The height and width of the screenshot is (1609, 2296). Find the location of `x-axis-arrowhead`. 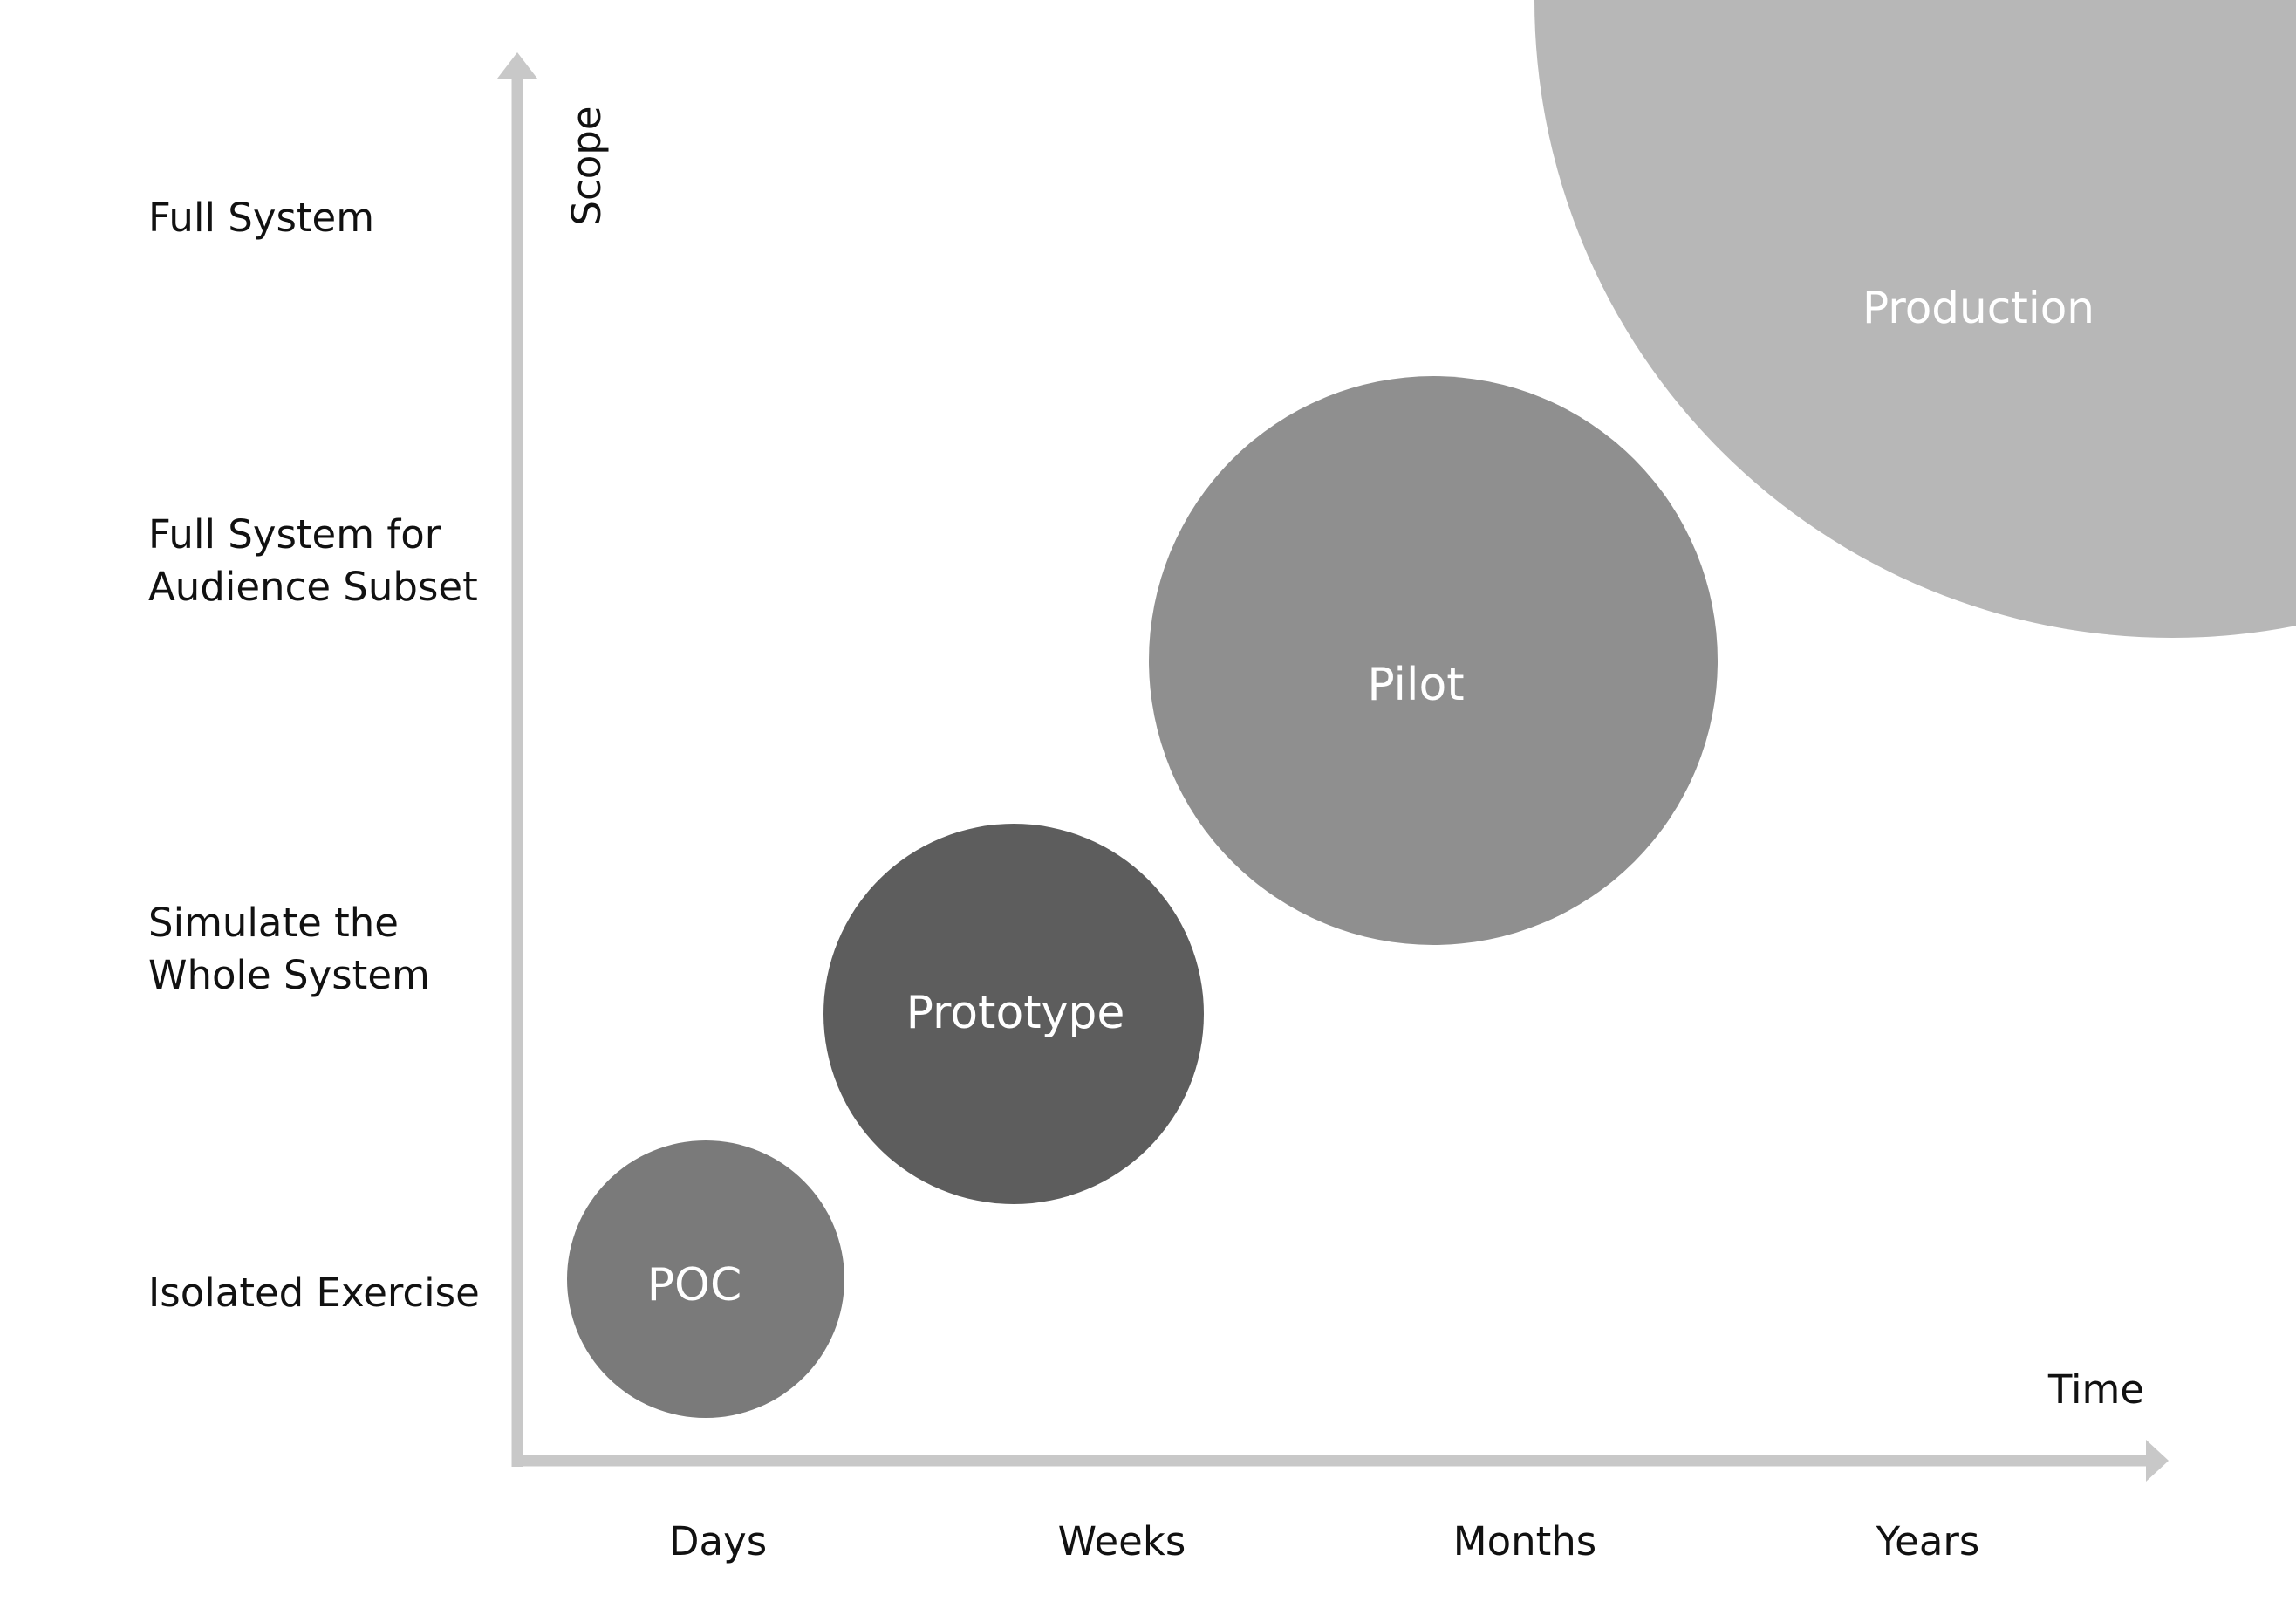

x-axis-arrowhead is located at coordinates (2157, 1461).